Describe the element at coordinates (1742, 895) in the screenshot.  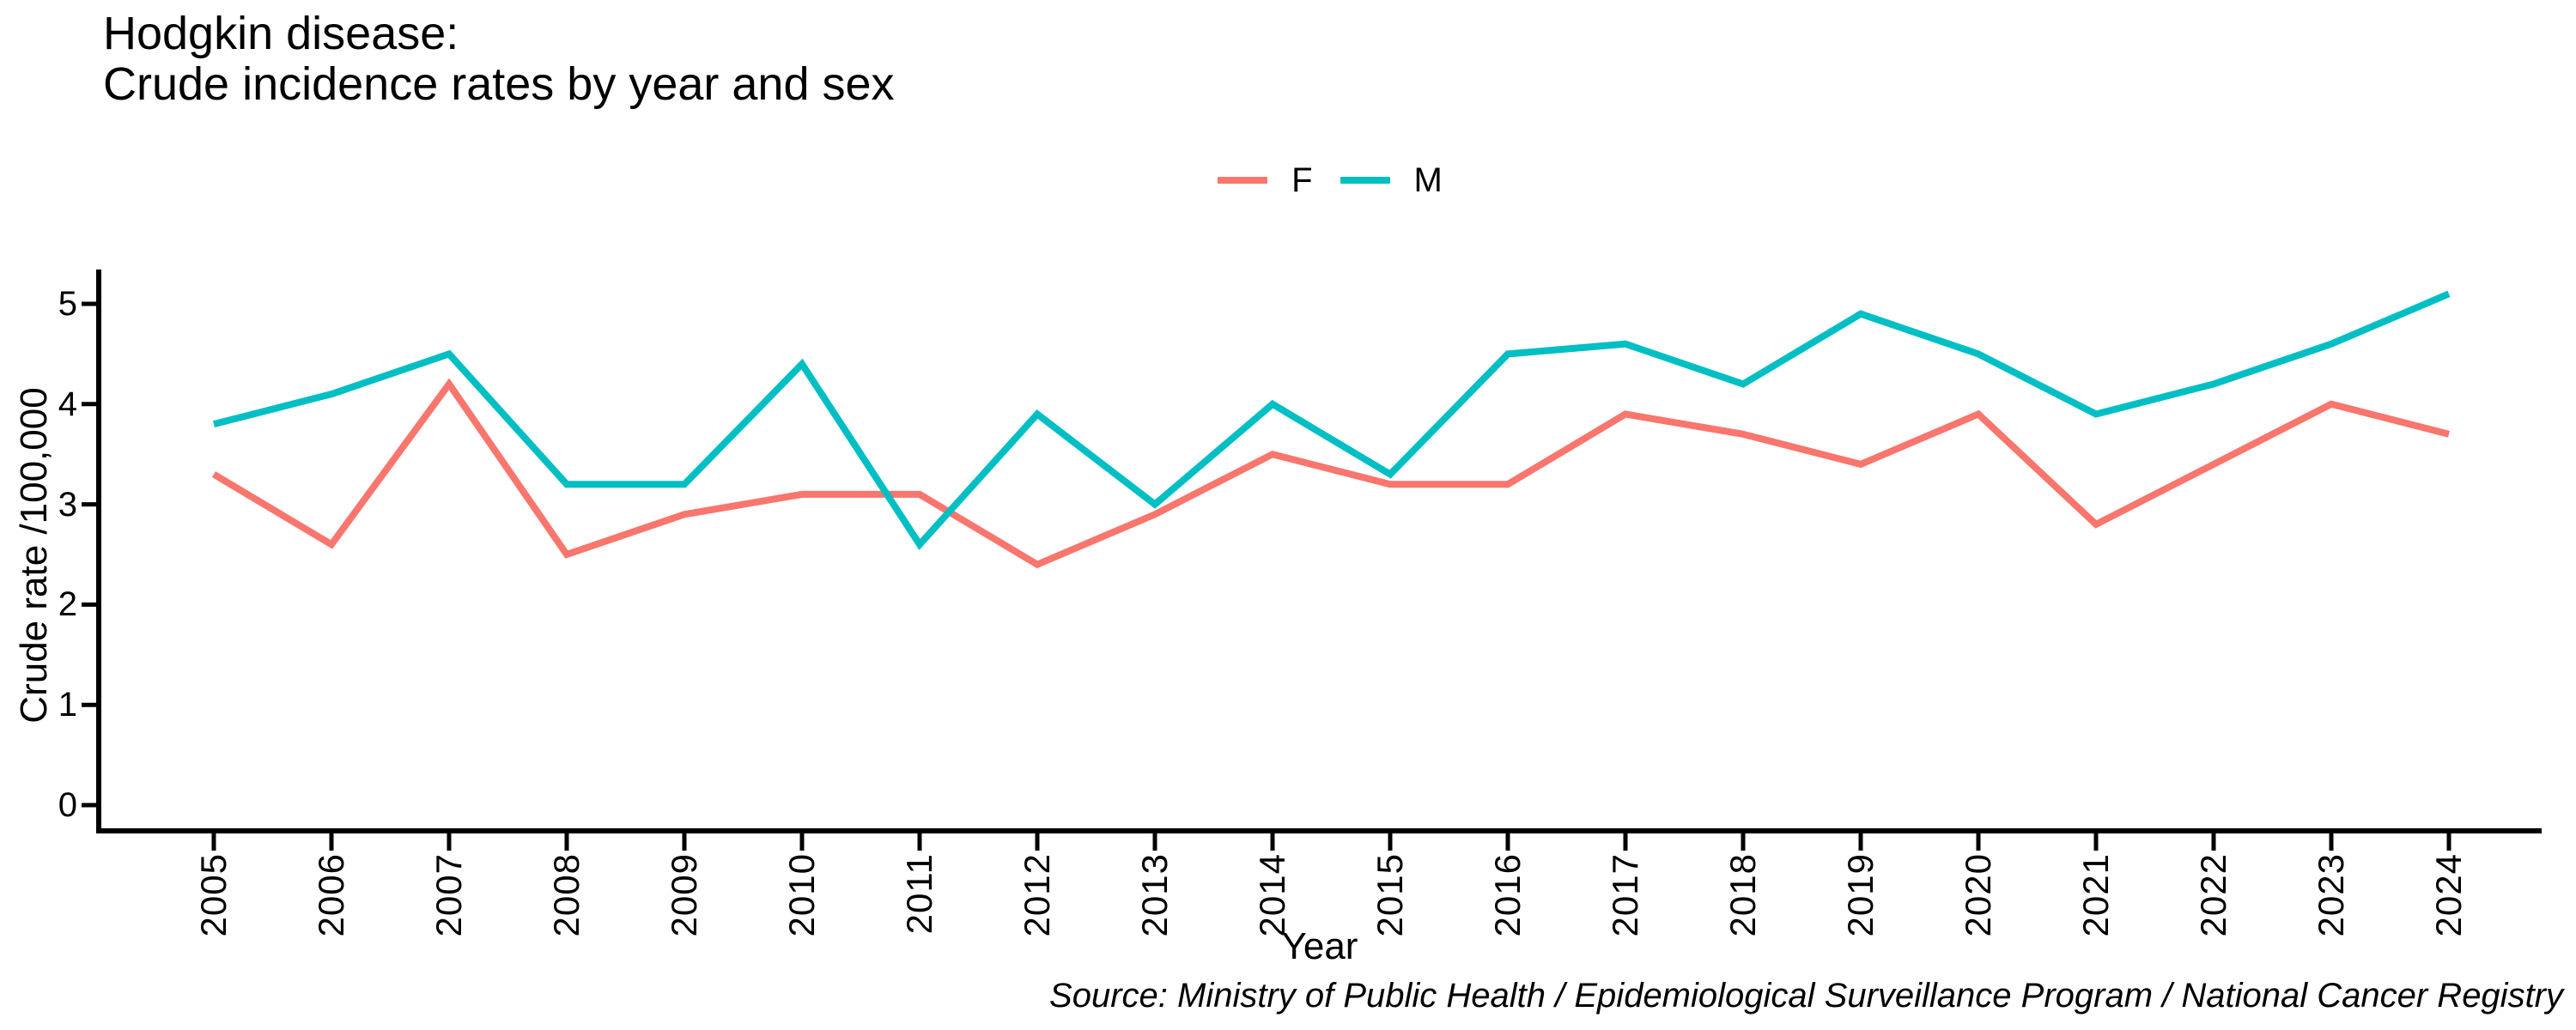
I see `x-tick-label-text: 2018` at that location.